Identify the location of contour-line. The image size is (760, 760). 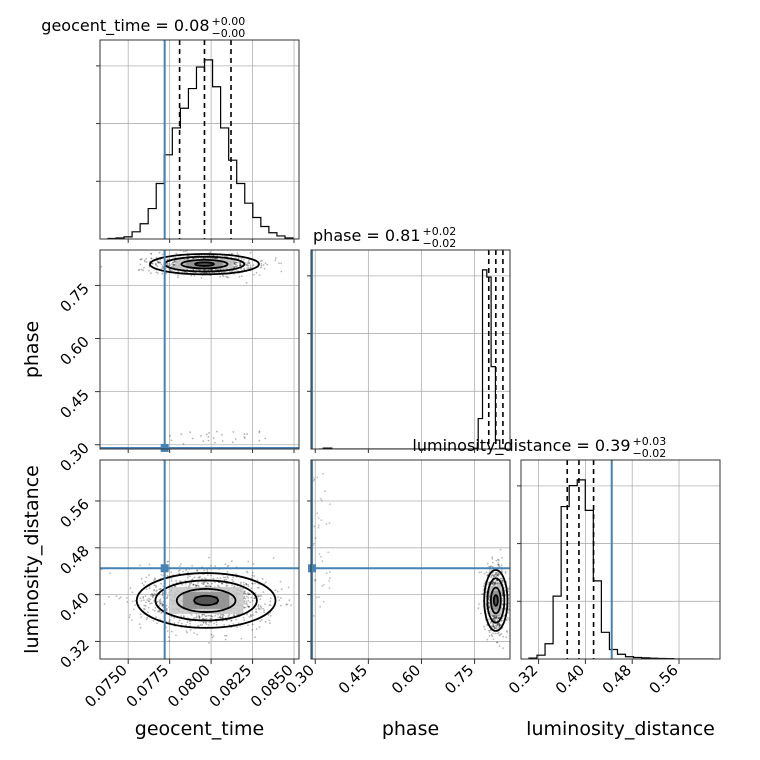
(496, 600).